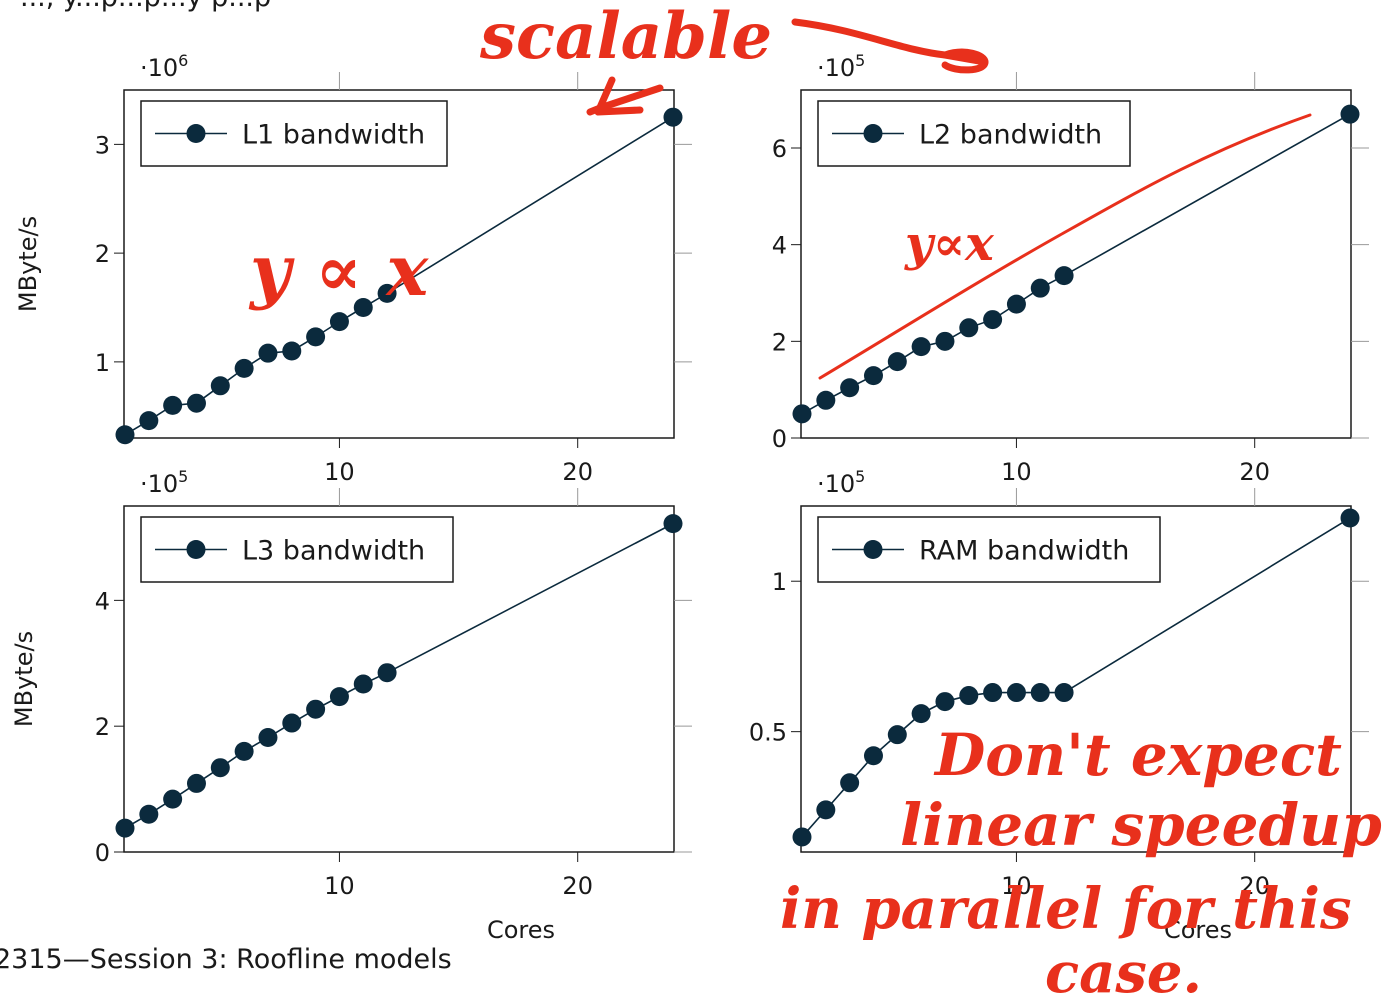 This screenshot has width=1390, height=1005. I want to click on annotation-note-line1: Don't expect, so click(1137, 755).